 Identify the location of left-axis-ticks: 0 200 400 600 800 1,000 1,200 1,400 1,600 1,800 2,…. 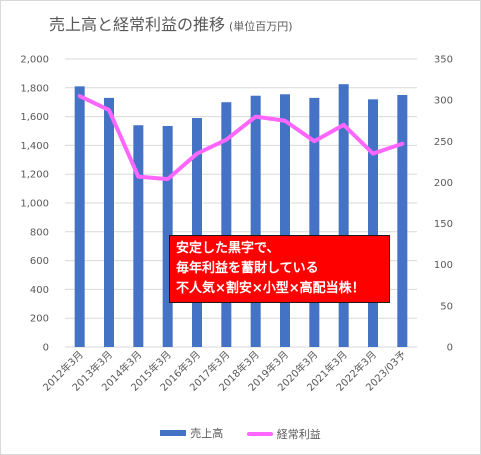
(34, 204).